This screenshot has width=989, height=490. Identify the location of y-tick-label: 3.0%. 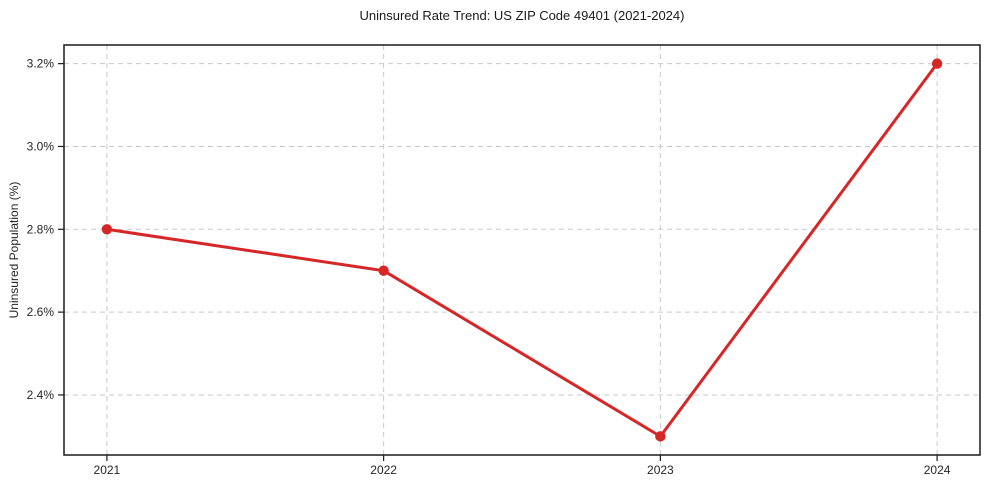
(41, 147).